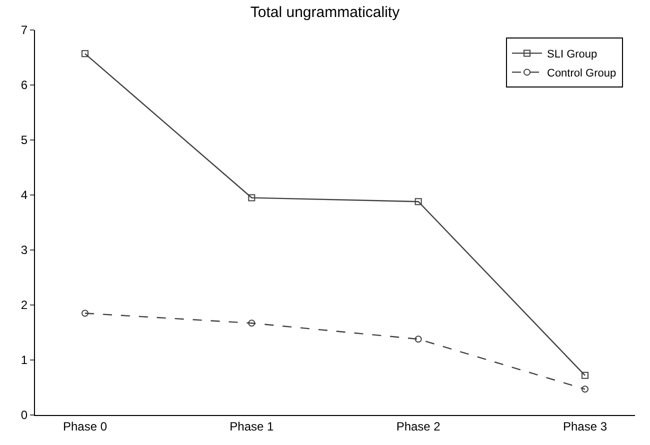  What do you see at coordinates (585, 426) in the screenshot?
I see `x-tick-label: Phase 3` at bounding box center [585, 426].